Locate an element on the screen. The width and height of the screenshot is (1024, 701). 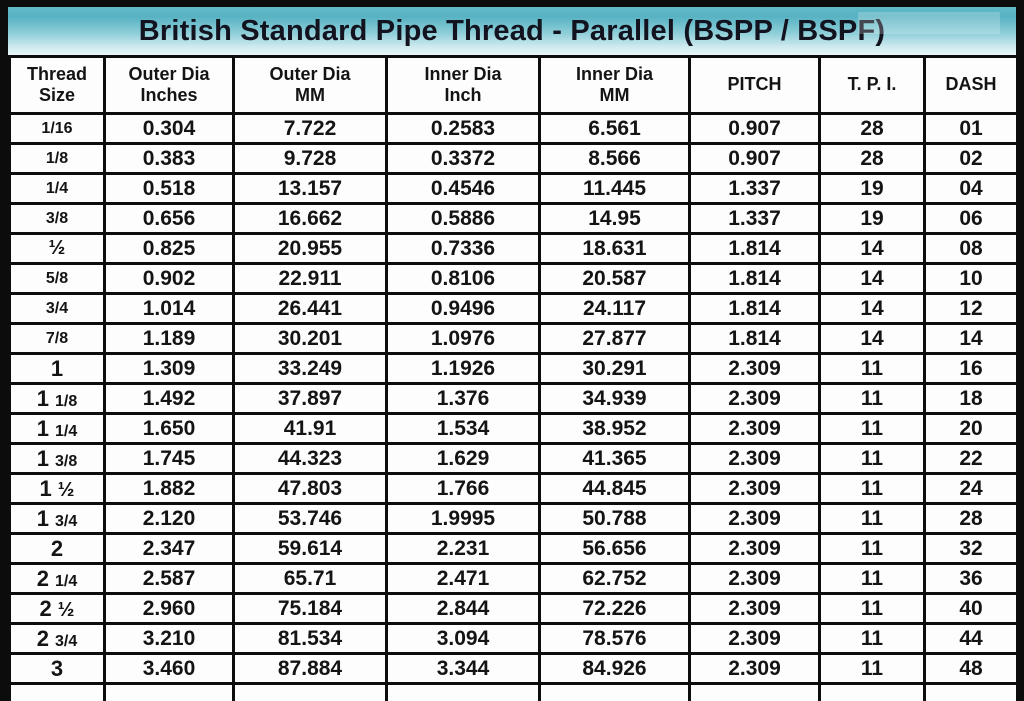
cell-outer-dia-mm: 53.746 is located at coordinates (310, 518).